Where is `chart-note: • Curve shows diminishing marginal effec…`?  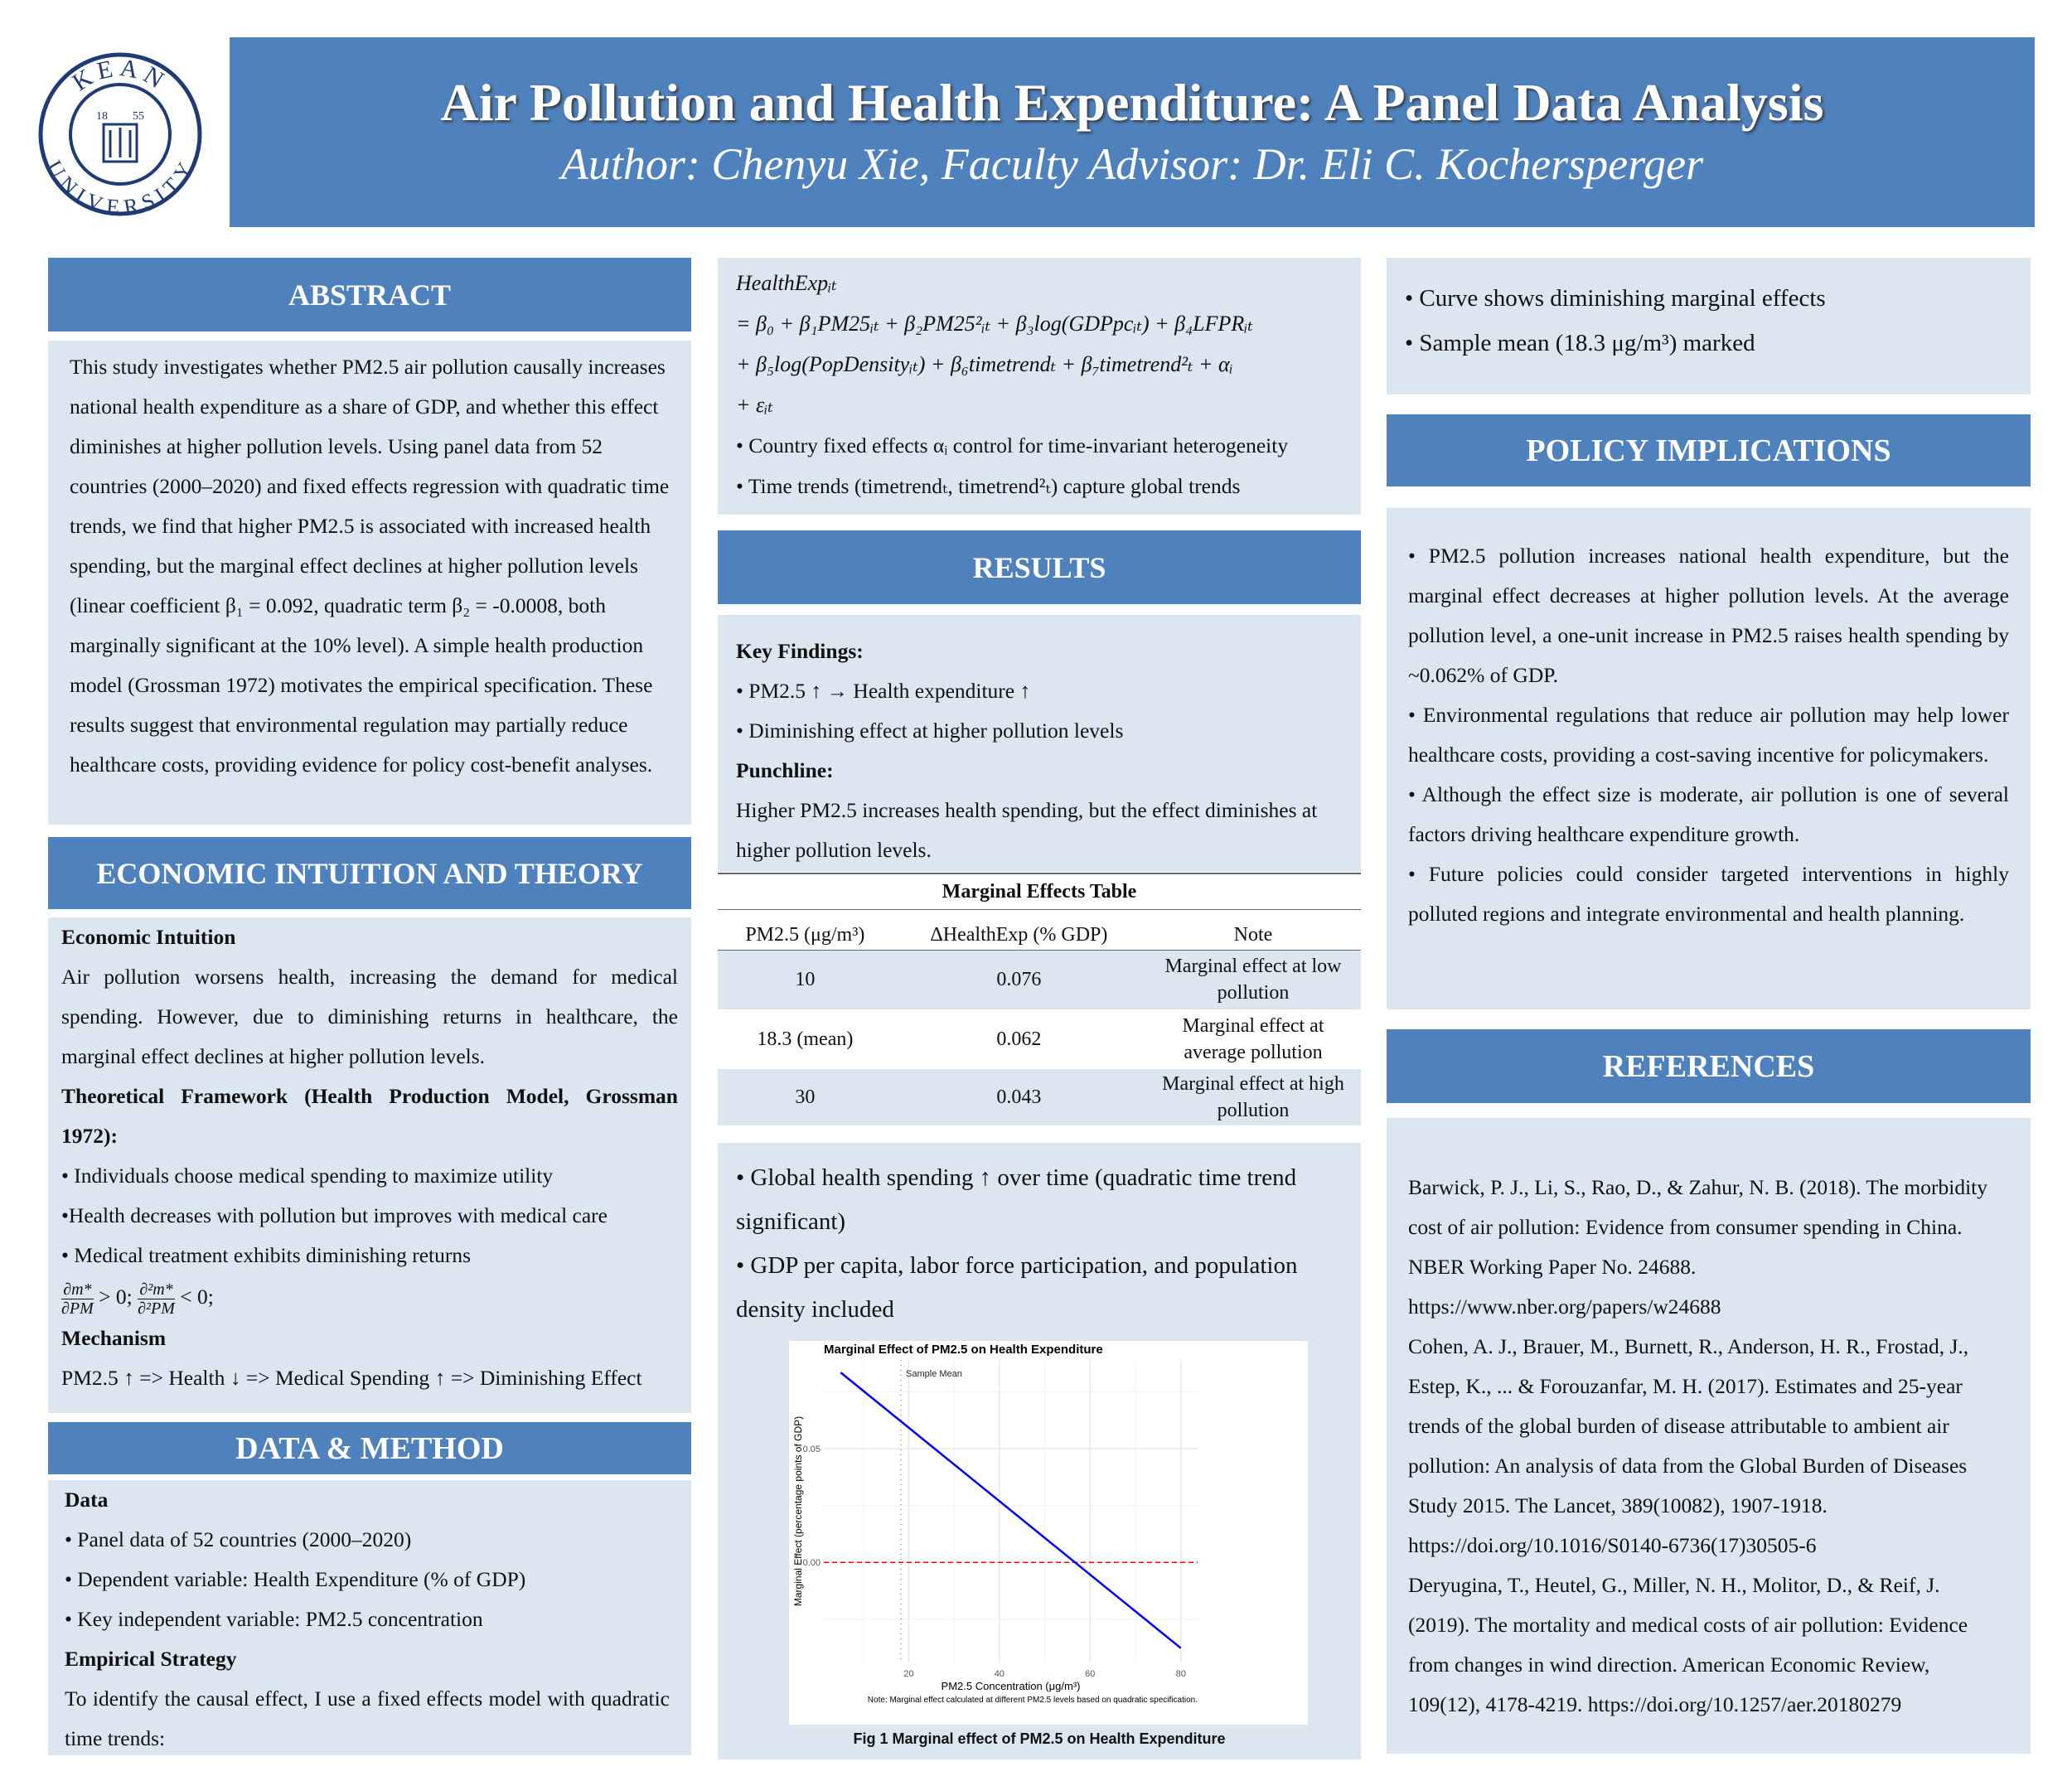 chart-note: • Curve shows diminishing marginal effec… is located at coordinates (1615, 298).